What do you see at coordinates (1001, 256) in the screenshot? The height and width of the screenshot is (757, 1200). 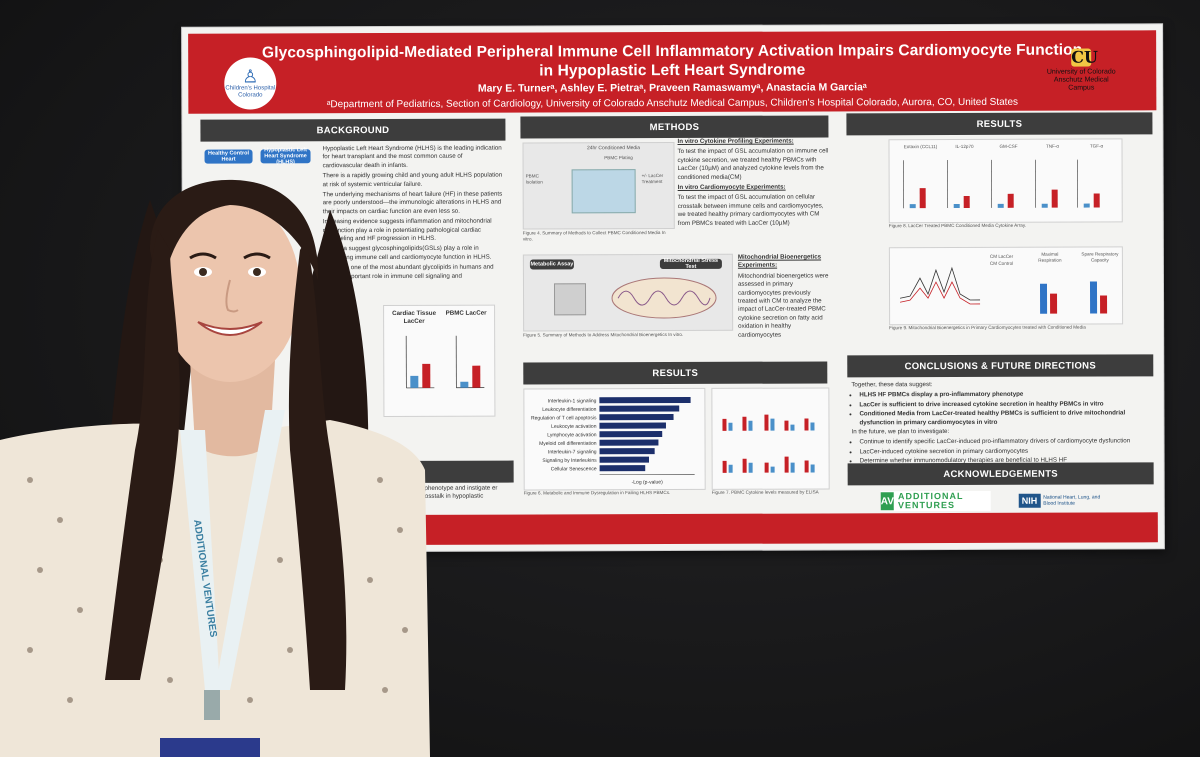 I see `legend-laccer: CM LacCer` at bounding box center [1001, 256].